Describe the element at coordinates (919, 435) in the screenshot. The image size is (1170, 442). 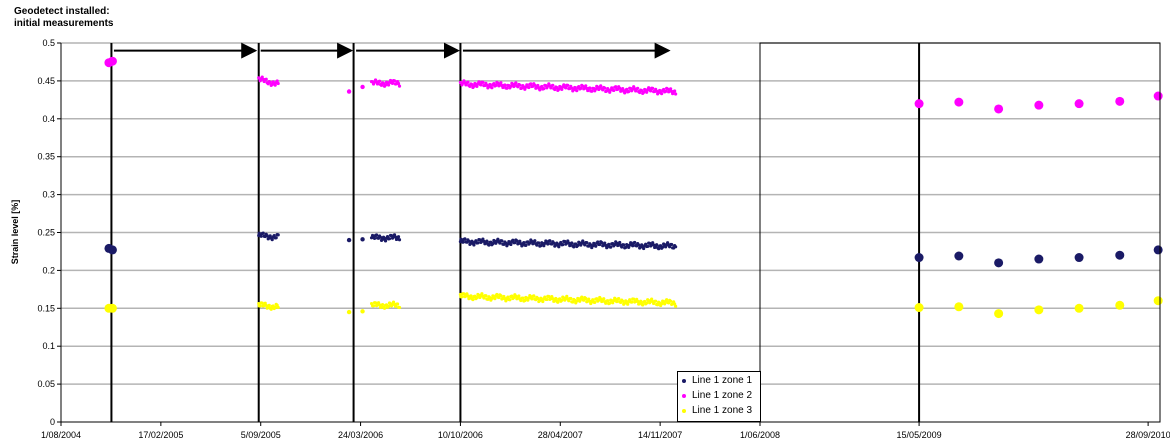
I see `x-tick-label: 15/05/2009` at that location.